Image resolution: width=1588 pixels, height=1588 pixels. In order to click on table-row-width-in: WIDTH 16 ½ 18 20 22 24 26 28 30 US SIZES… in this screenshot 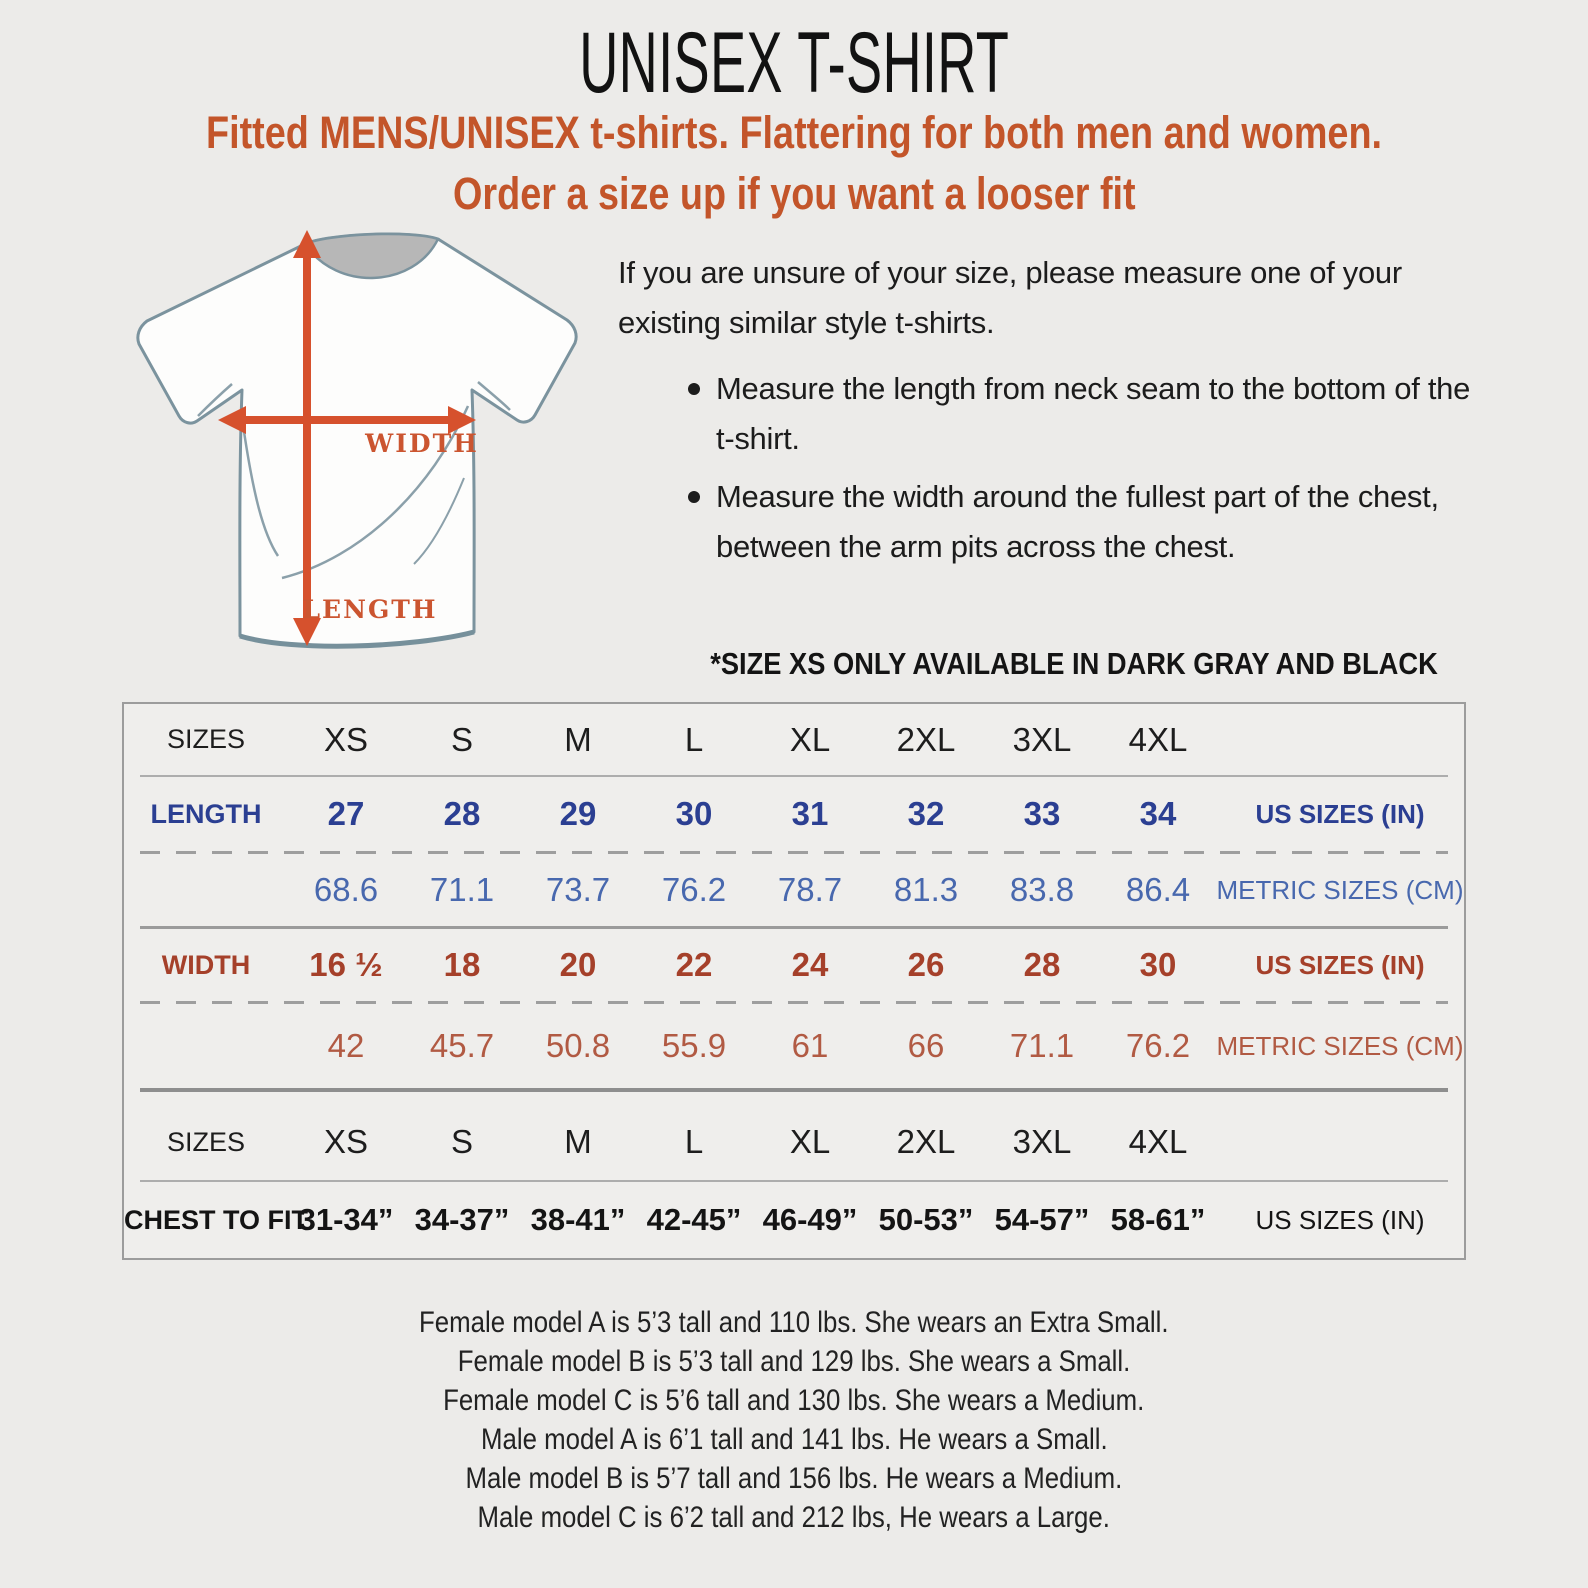, I will do `click(794, 965)`.